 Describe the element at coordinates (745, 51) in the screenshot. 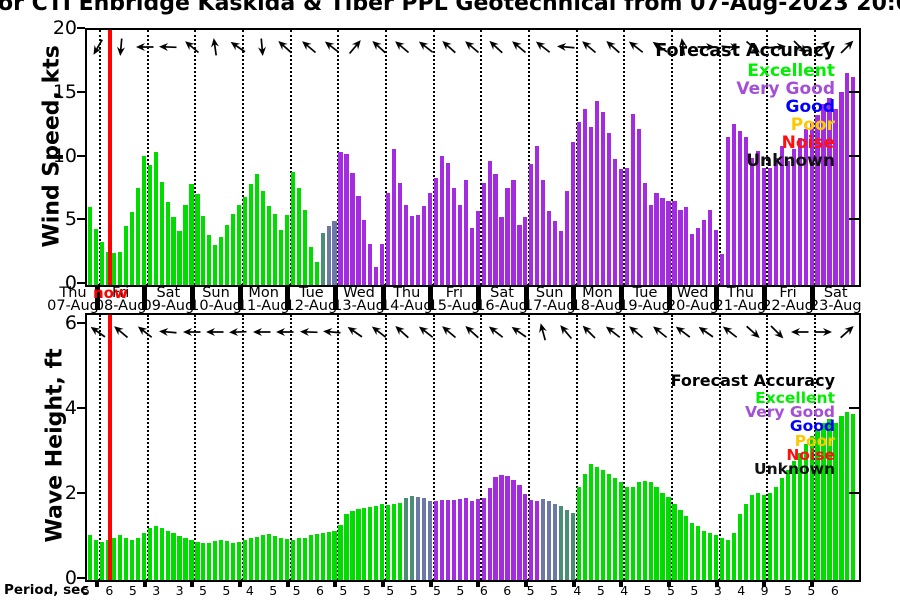

I see `legend-title: Forecast Accuracy` at that location.